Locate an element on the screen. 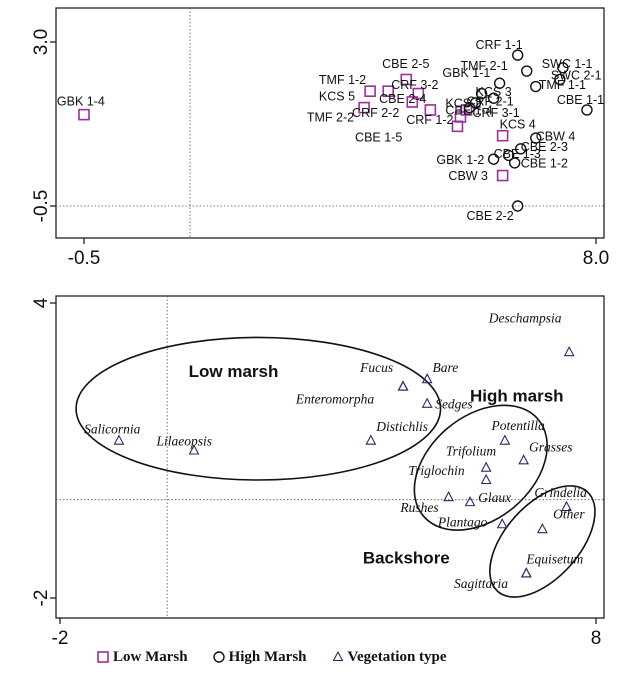  legend-marker-square is located at coordinates (103, 657).